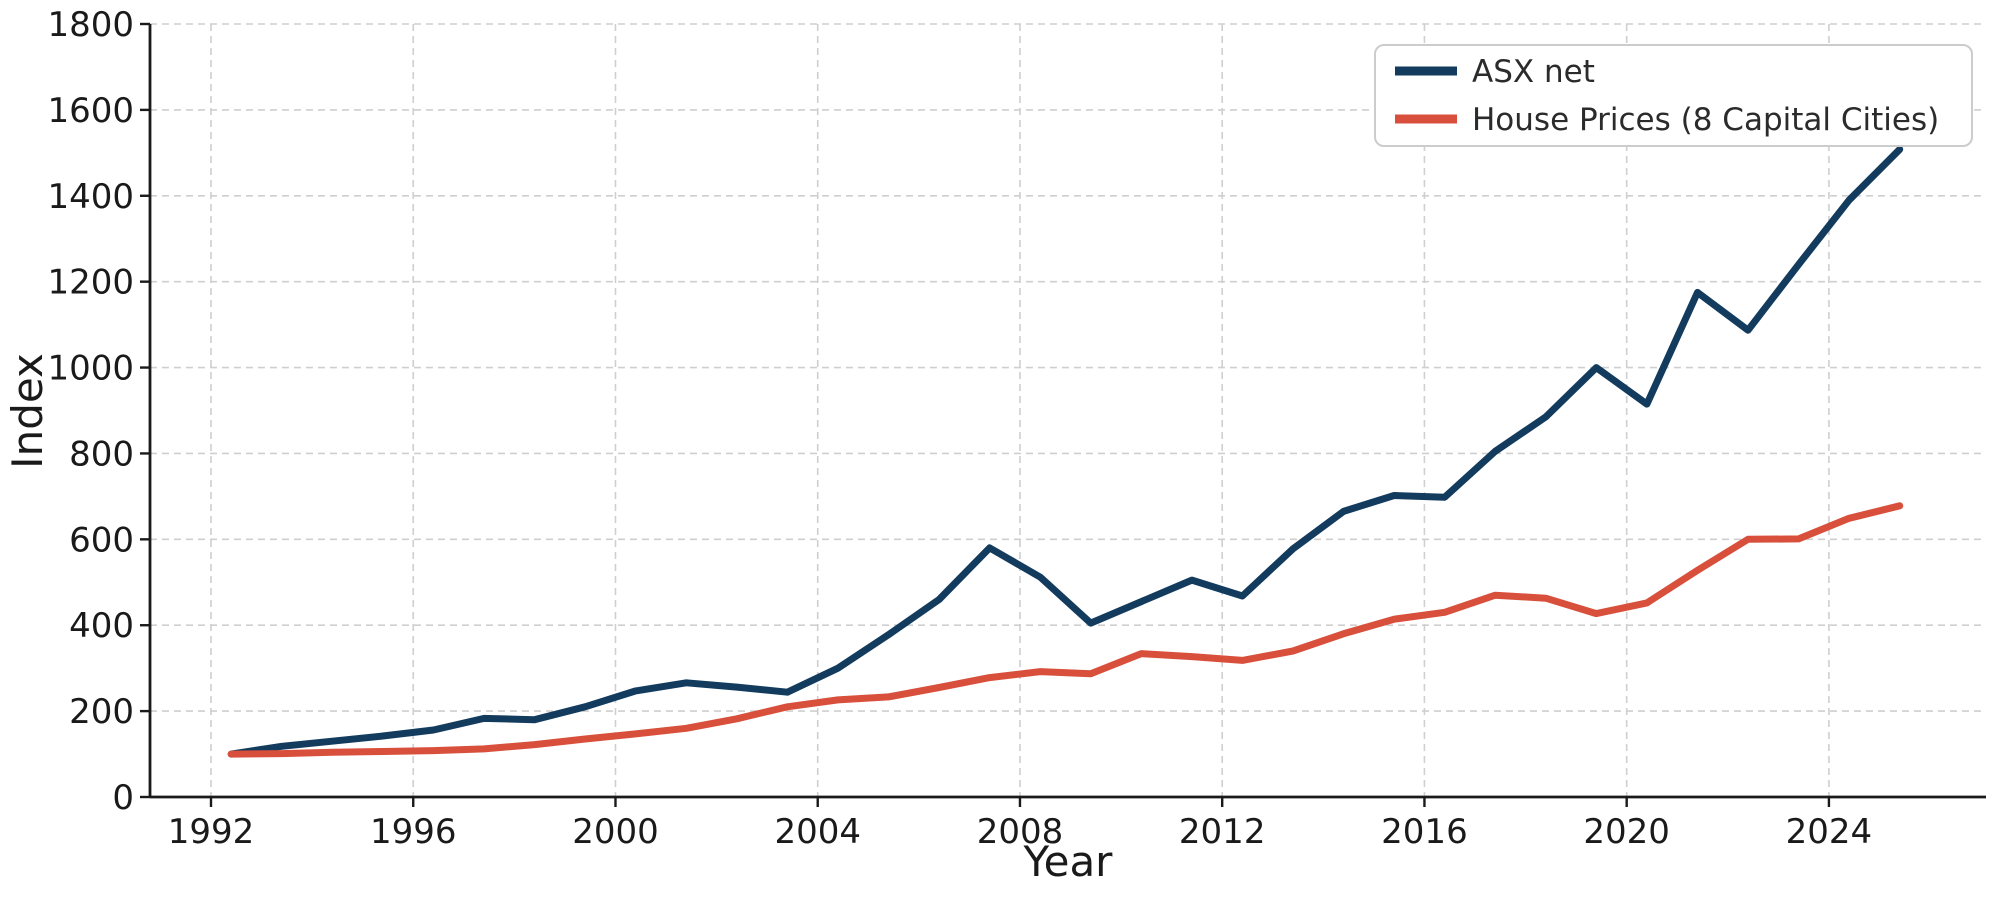 This screenshot has width=2000, height=898. I want to click on x-tick-label-2016: 2016, so click(1424, 832).